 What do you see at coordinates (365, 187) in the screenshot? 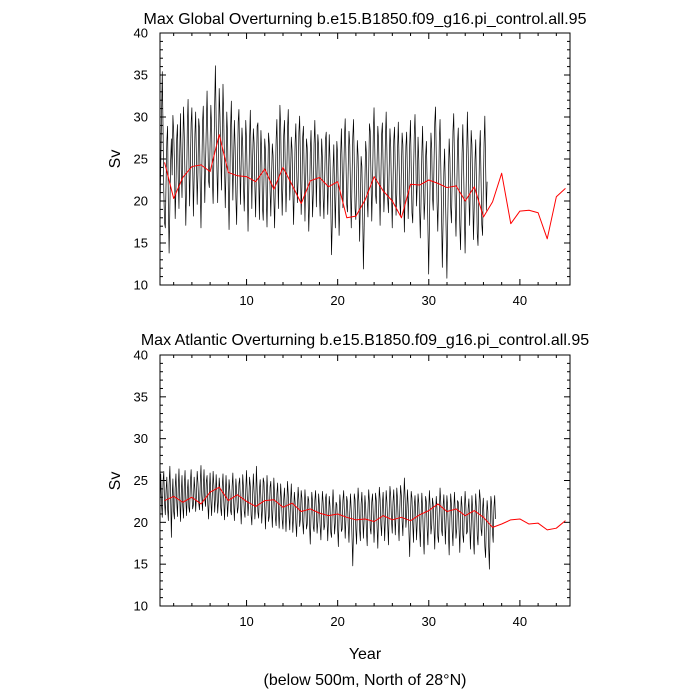
I see `series-line-annual-mean-global` at bounding box center [365, 187].